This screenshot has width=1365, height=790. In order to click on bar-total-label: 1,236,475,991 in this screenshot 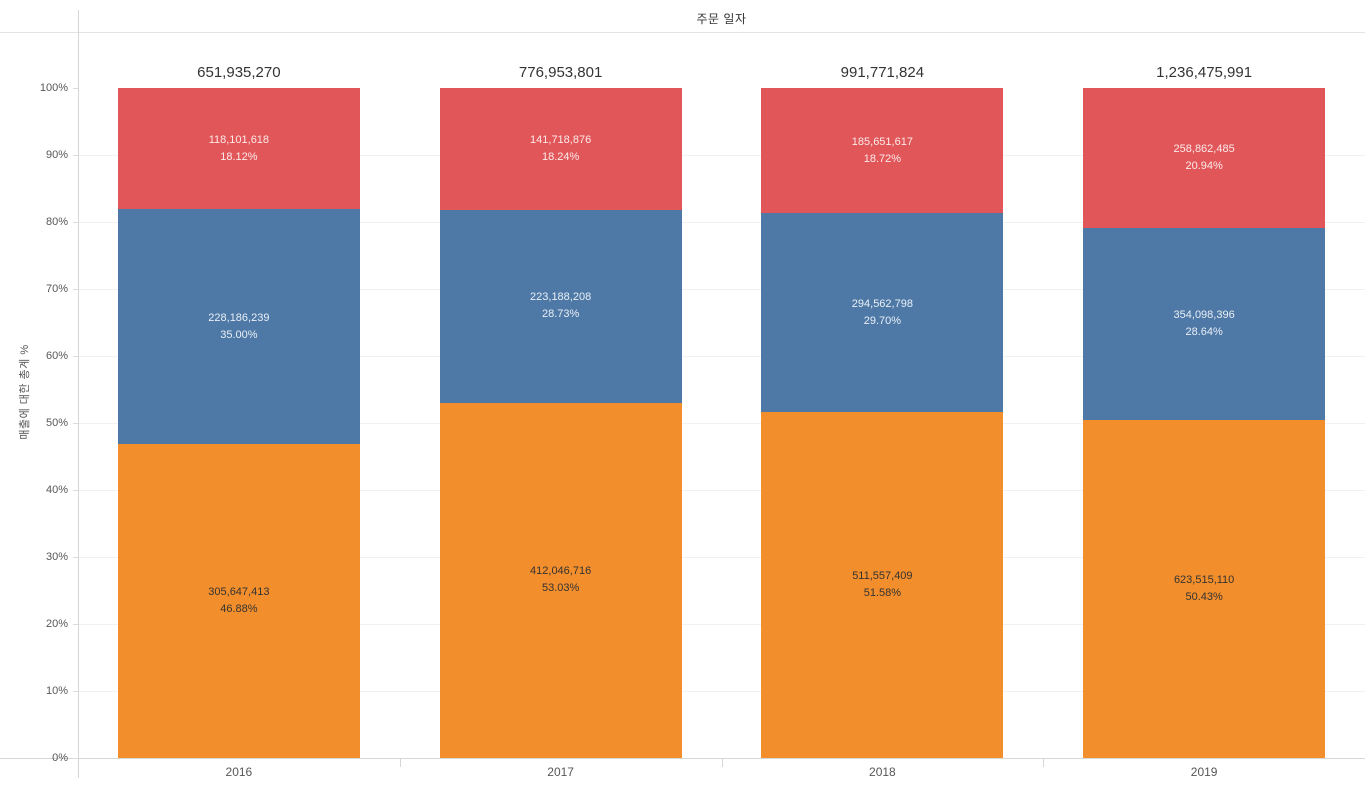, I will do `click(1204, 72)`.